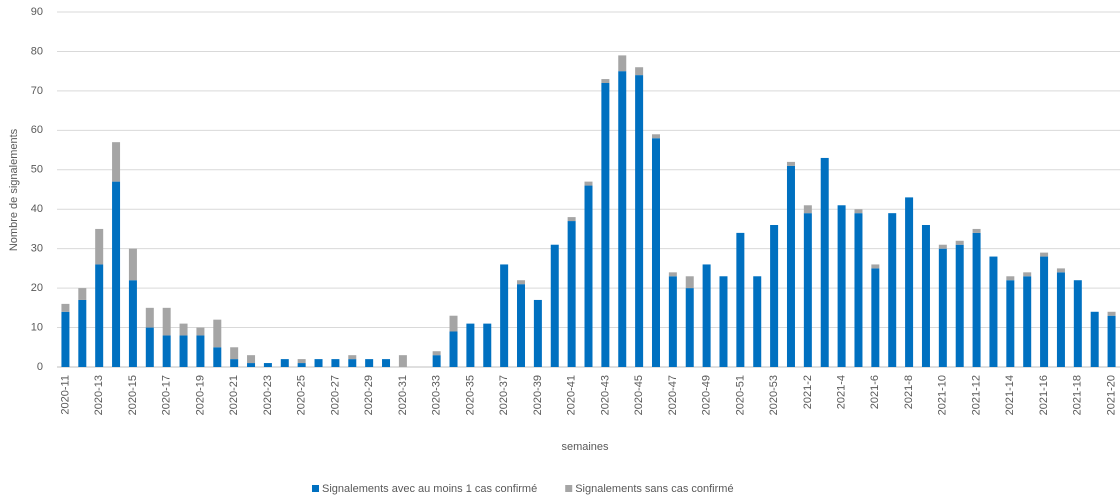 The image size is (1120, 502). What do you see at coordinates (437, 395) in the screenshot?
I see `x-tick-label: 2020-33` at bounding box center [437, 395].